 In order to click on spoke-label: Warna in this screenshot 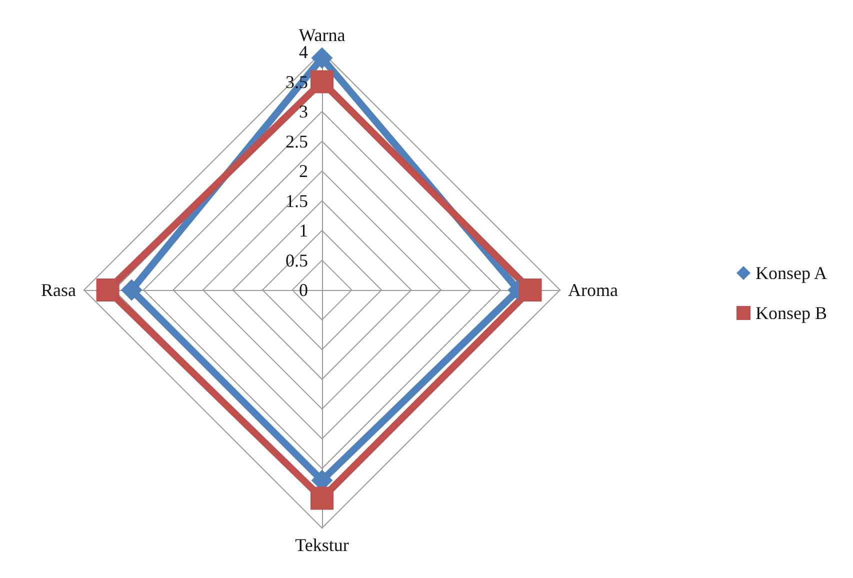, I will do `click(322, 35)`.